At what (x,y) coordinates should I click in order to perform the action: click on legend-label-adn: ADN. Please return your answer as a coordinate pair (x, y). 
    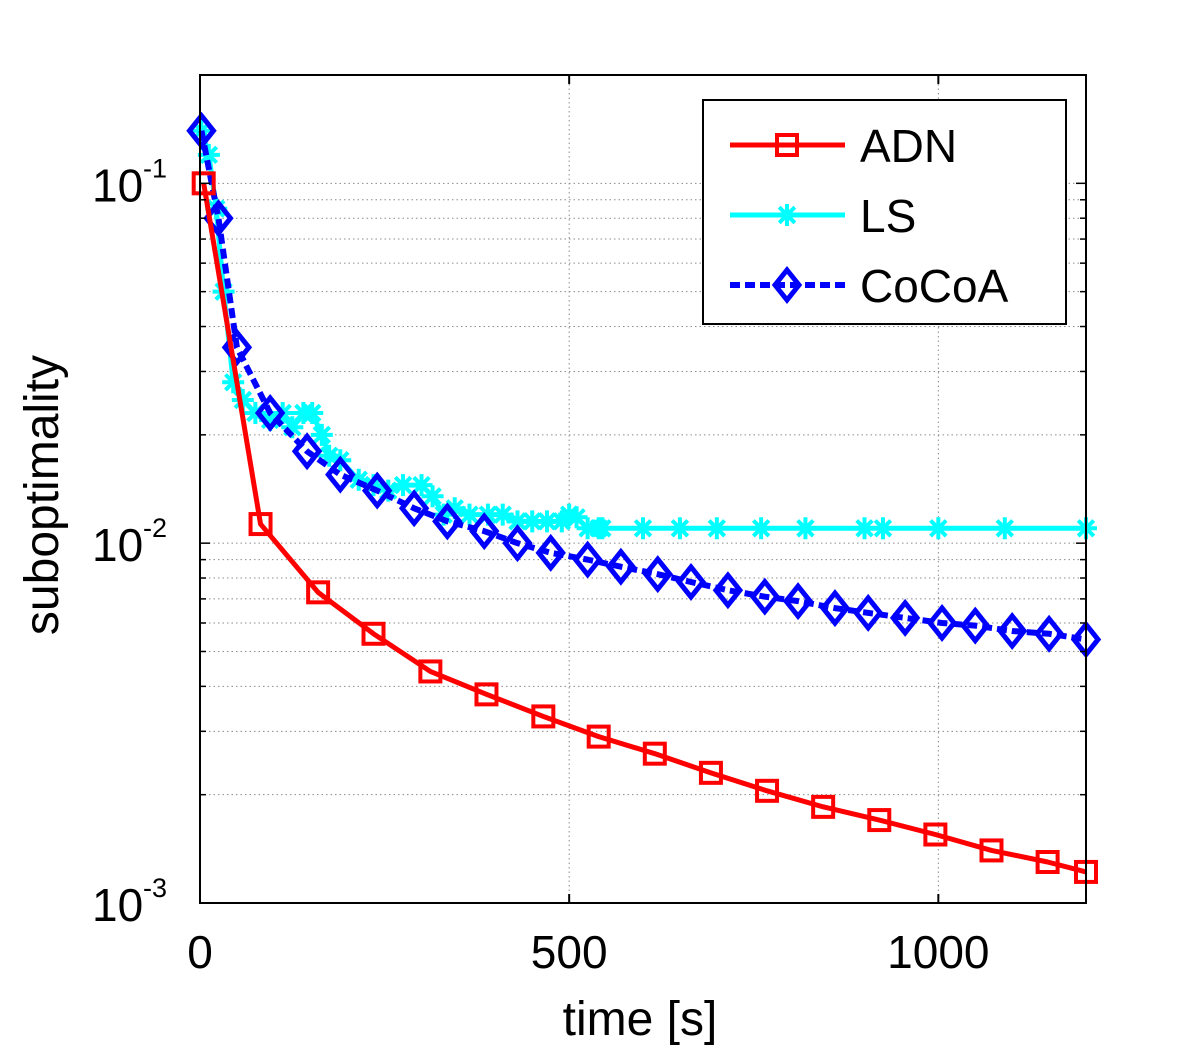
    Looking at the image, I should click on (908, 146).